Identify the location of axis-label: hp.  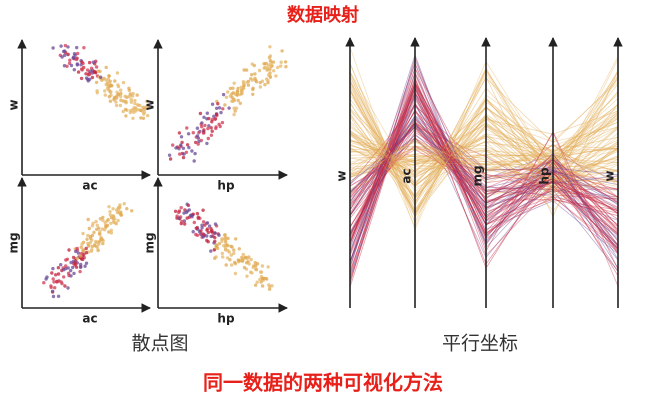
(226, 186).